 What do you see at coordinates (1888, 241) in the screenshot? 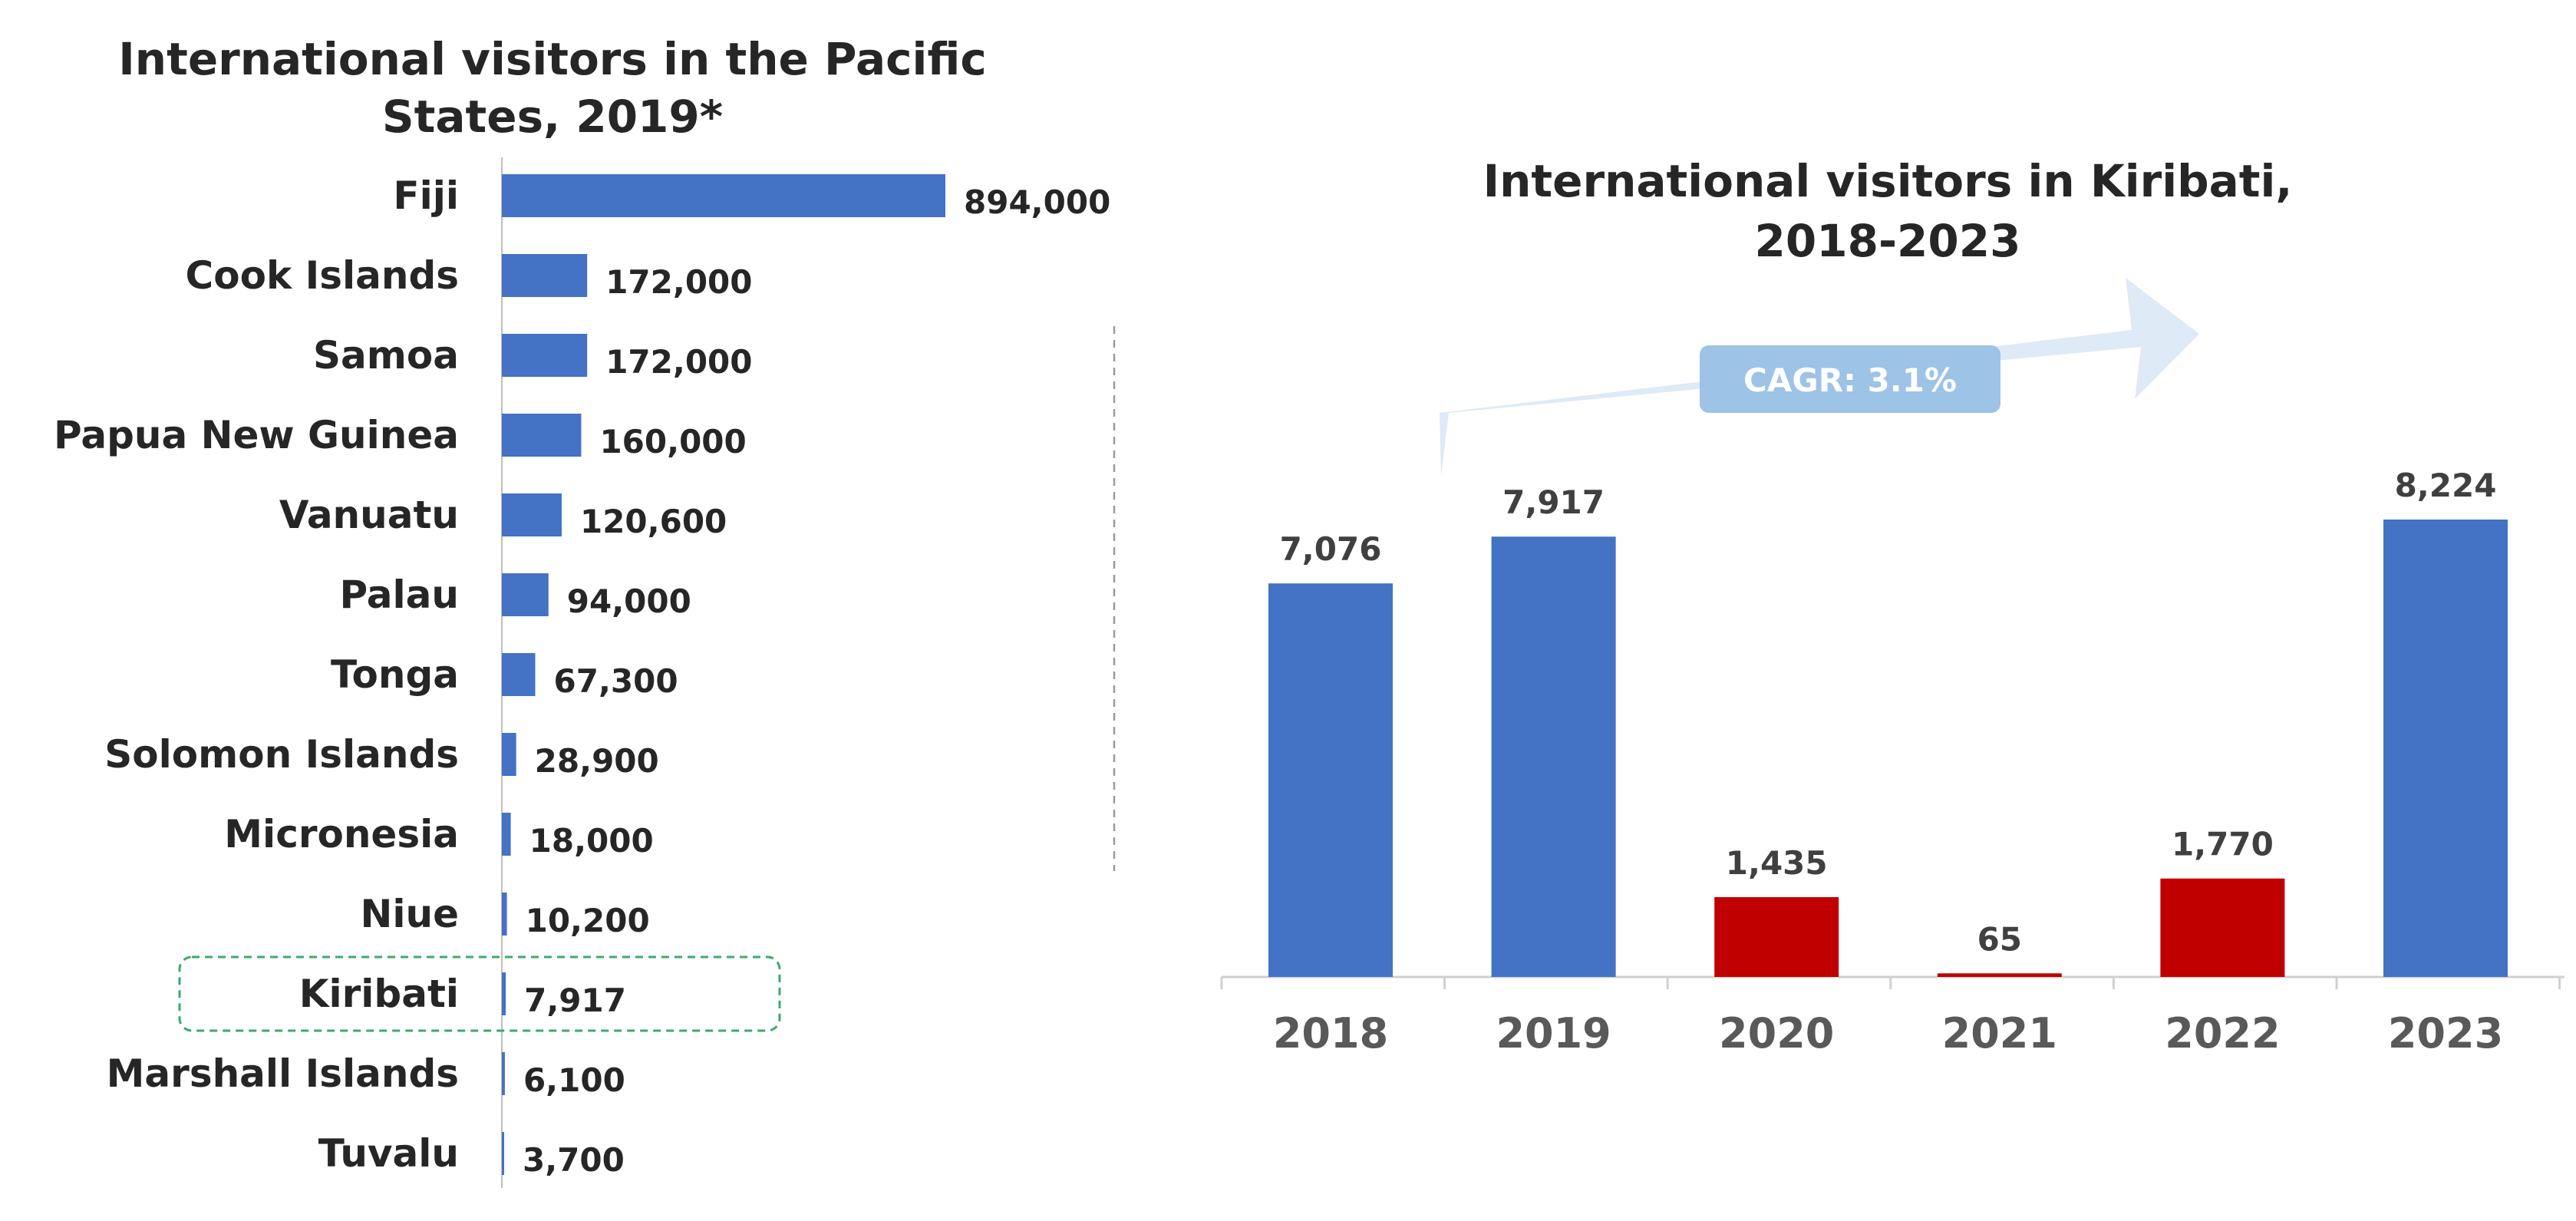
I see `right-chart-title-line-2: 2018-2023` at bounding box center [1888, 241].